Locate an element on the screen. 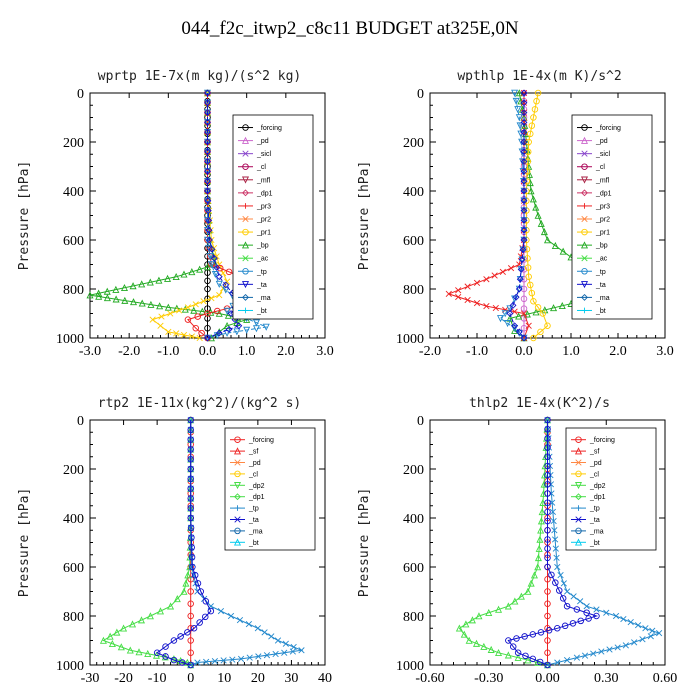 This screenshot has width=700, height=700. x-tick-label: 40 is located at coordinates (325, 678).